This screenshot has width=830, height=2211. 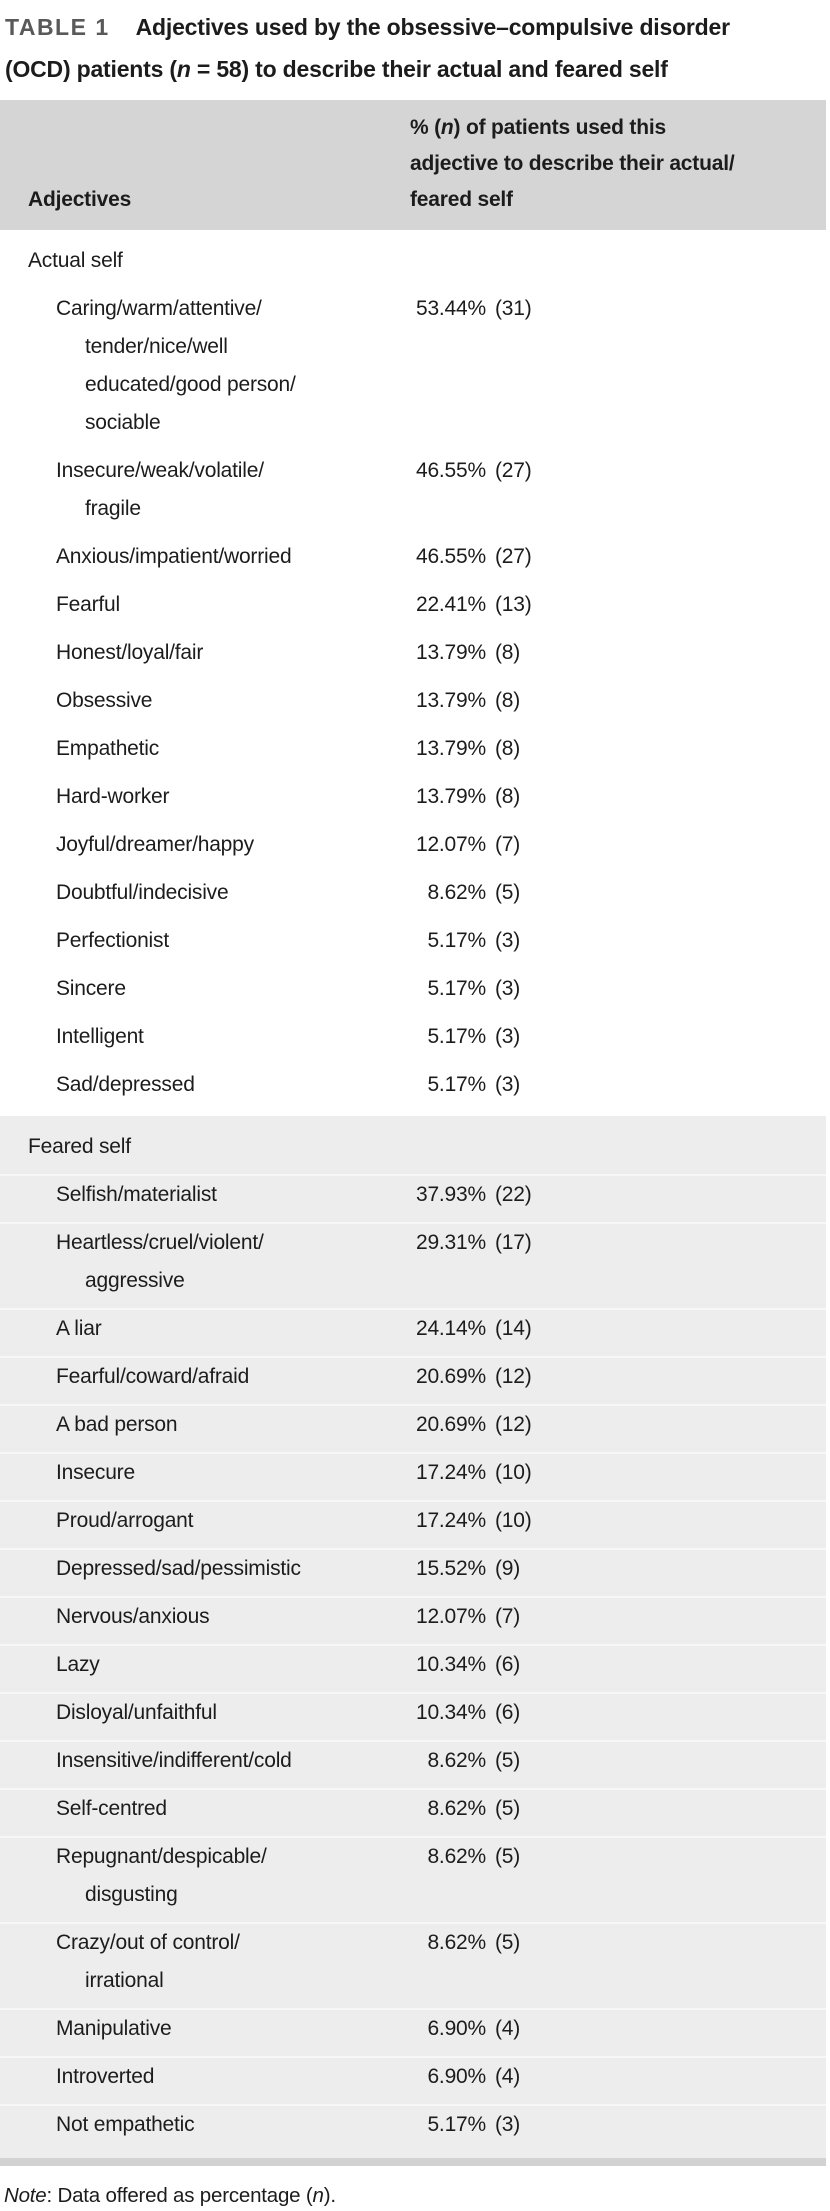 I want to click on row-label: Sincere, so click(x=233, y=989).